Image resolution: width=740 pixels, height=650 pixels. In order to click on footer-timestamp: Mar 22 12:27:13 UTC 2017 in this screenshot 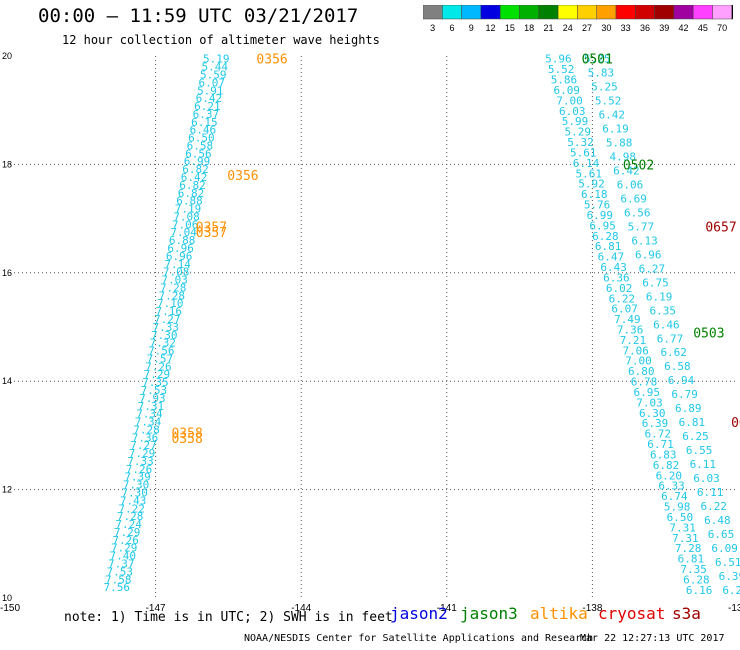, I will do `click(652, 638)`.